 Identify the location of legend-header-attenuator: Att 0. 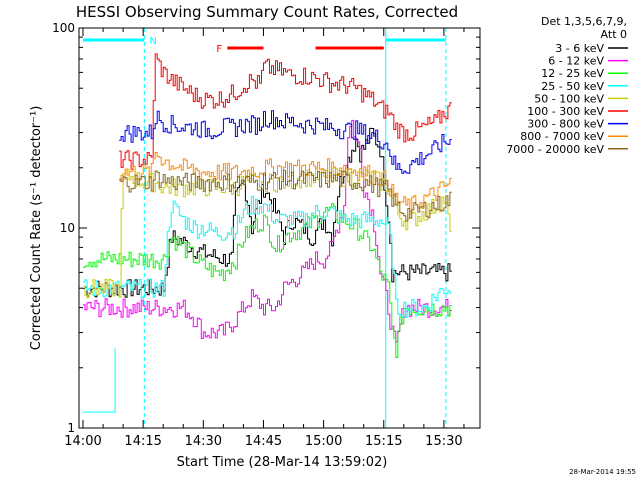
(614, 34).